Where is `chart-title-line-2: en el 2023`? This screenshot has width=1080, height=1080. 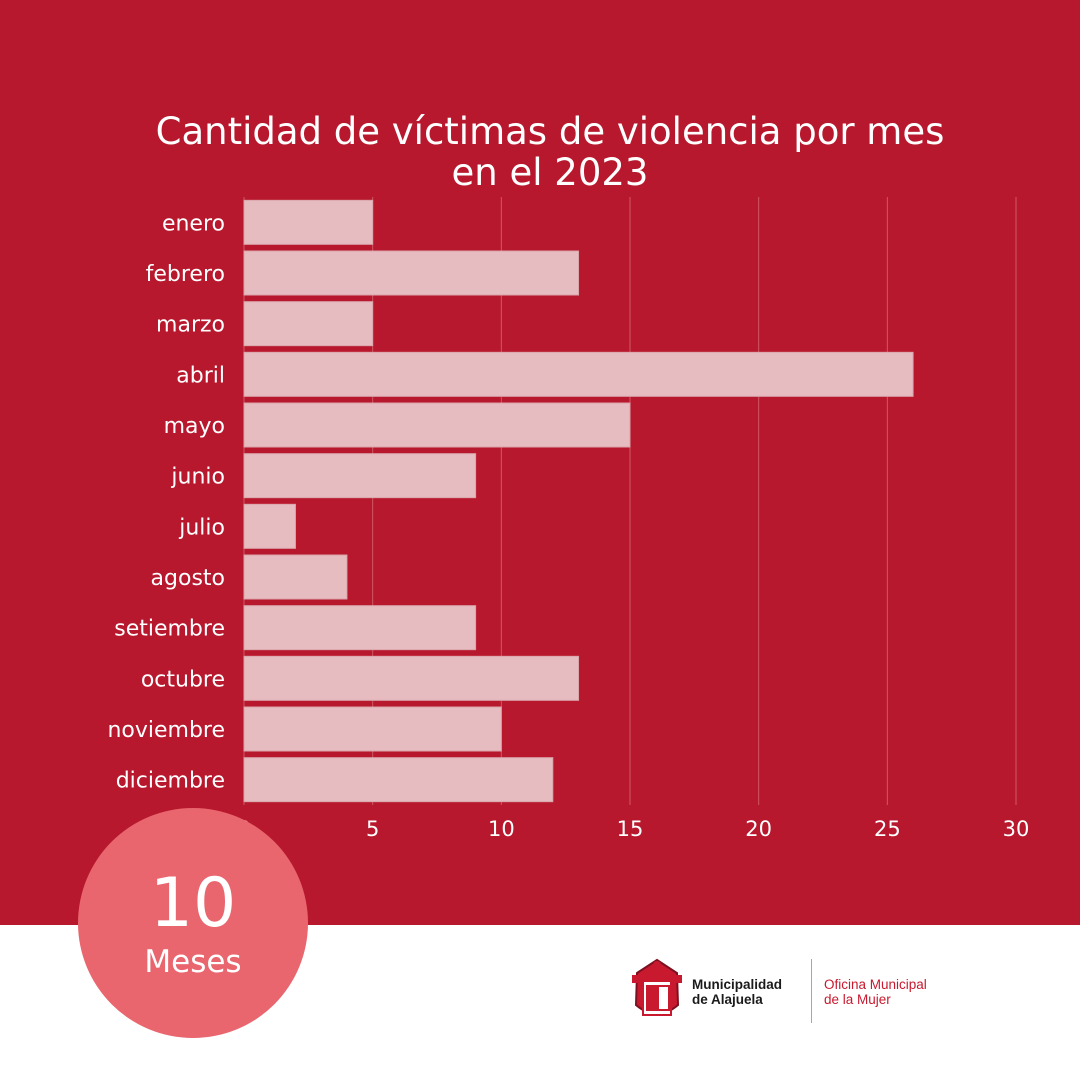 chart-title-line-2: en el 2023 is located at coordinates (550, 172).